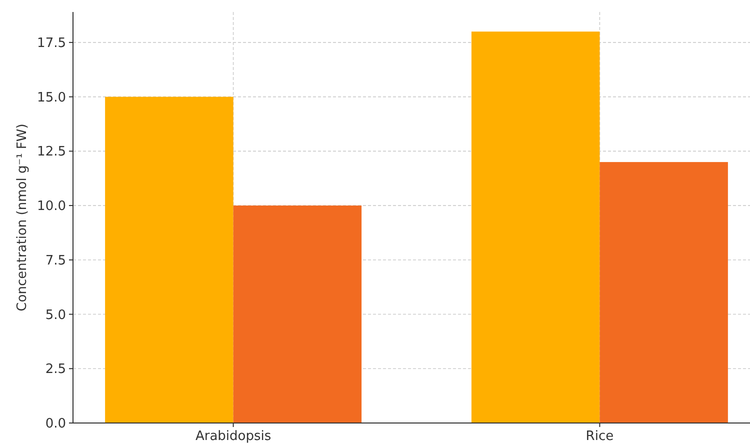  I want to click on y-tick-label: 5.0, so click(55, 315).